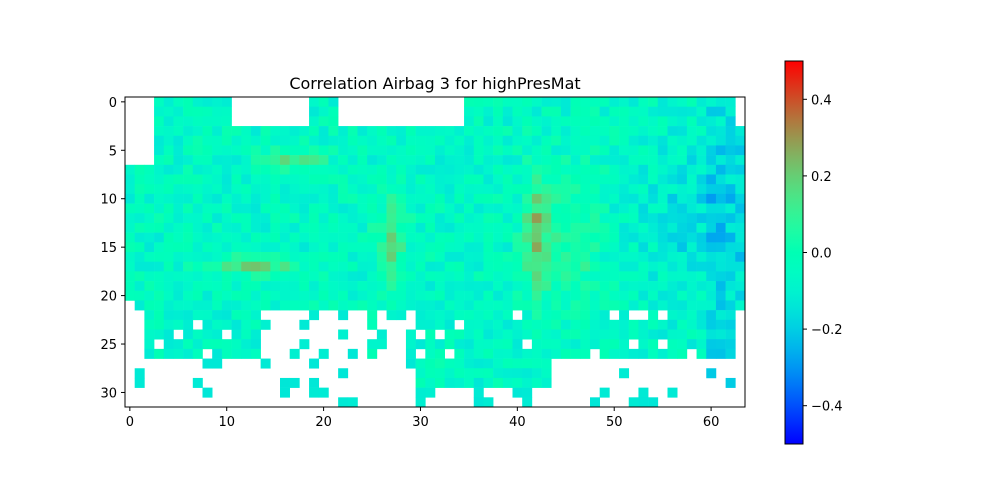 The height and width of the screenshot is (500, 1000). Describe the element at coordinates (108, 200) in the screenshot. I see `y-tick-label: 10` at that location.